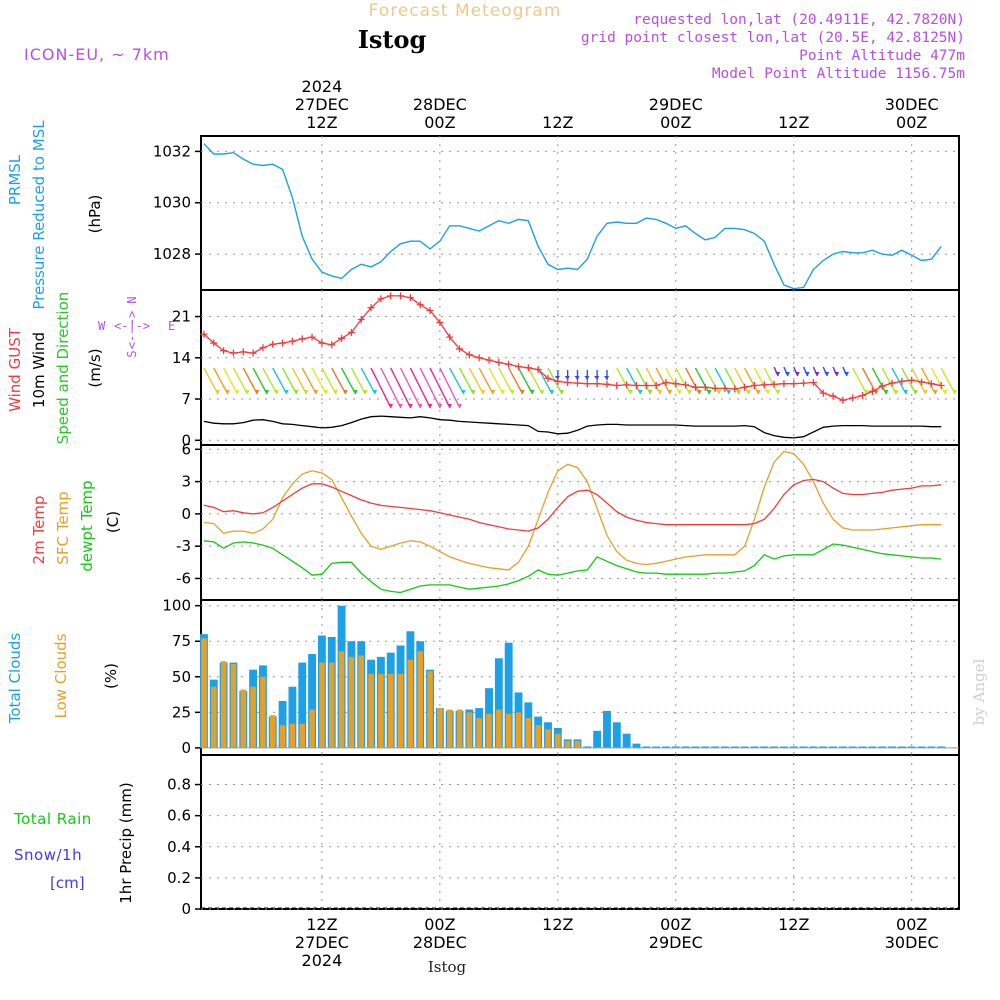 The height and width of the screenshot is (1000, 1000). I want to click on y-tick-label: 14, so click(181, 358).